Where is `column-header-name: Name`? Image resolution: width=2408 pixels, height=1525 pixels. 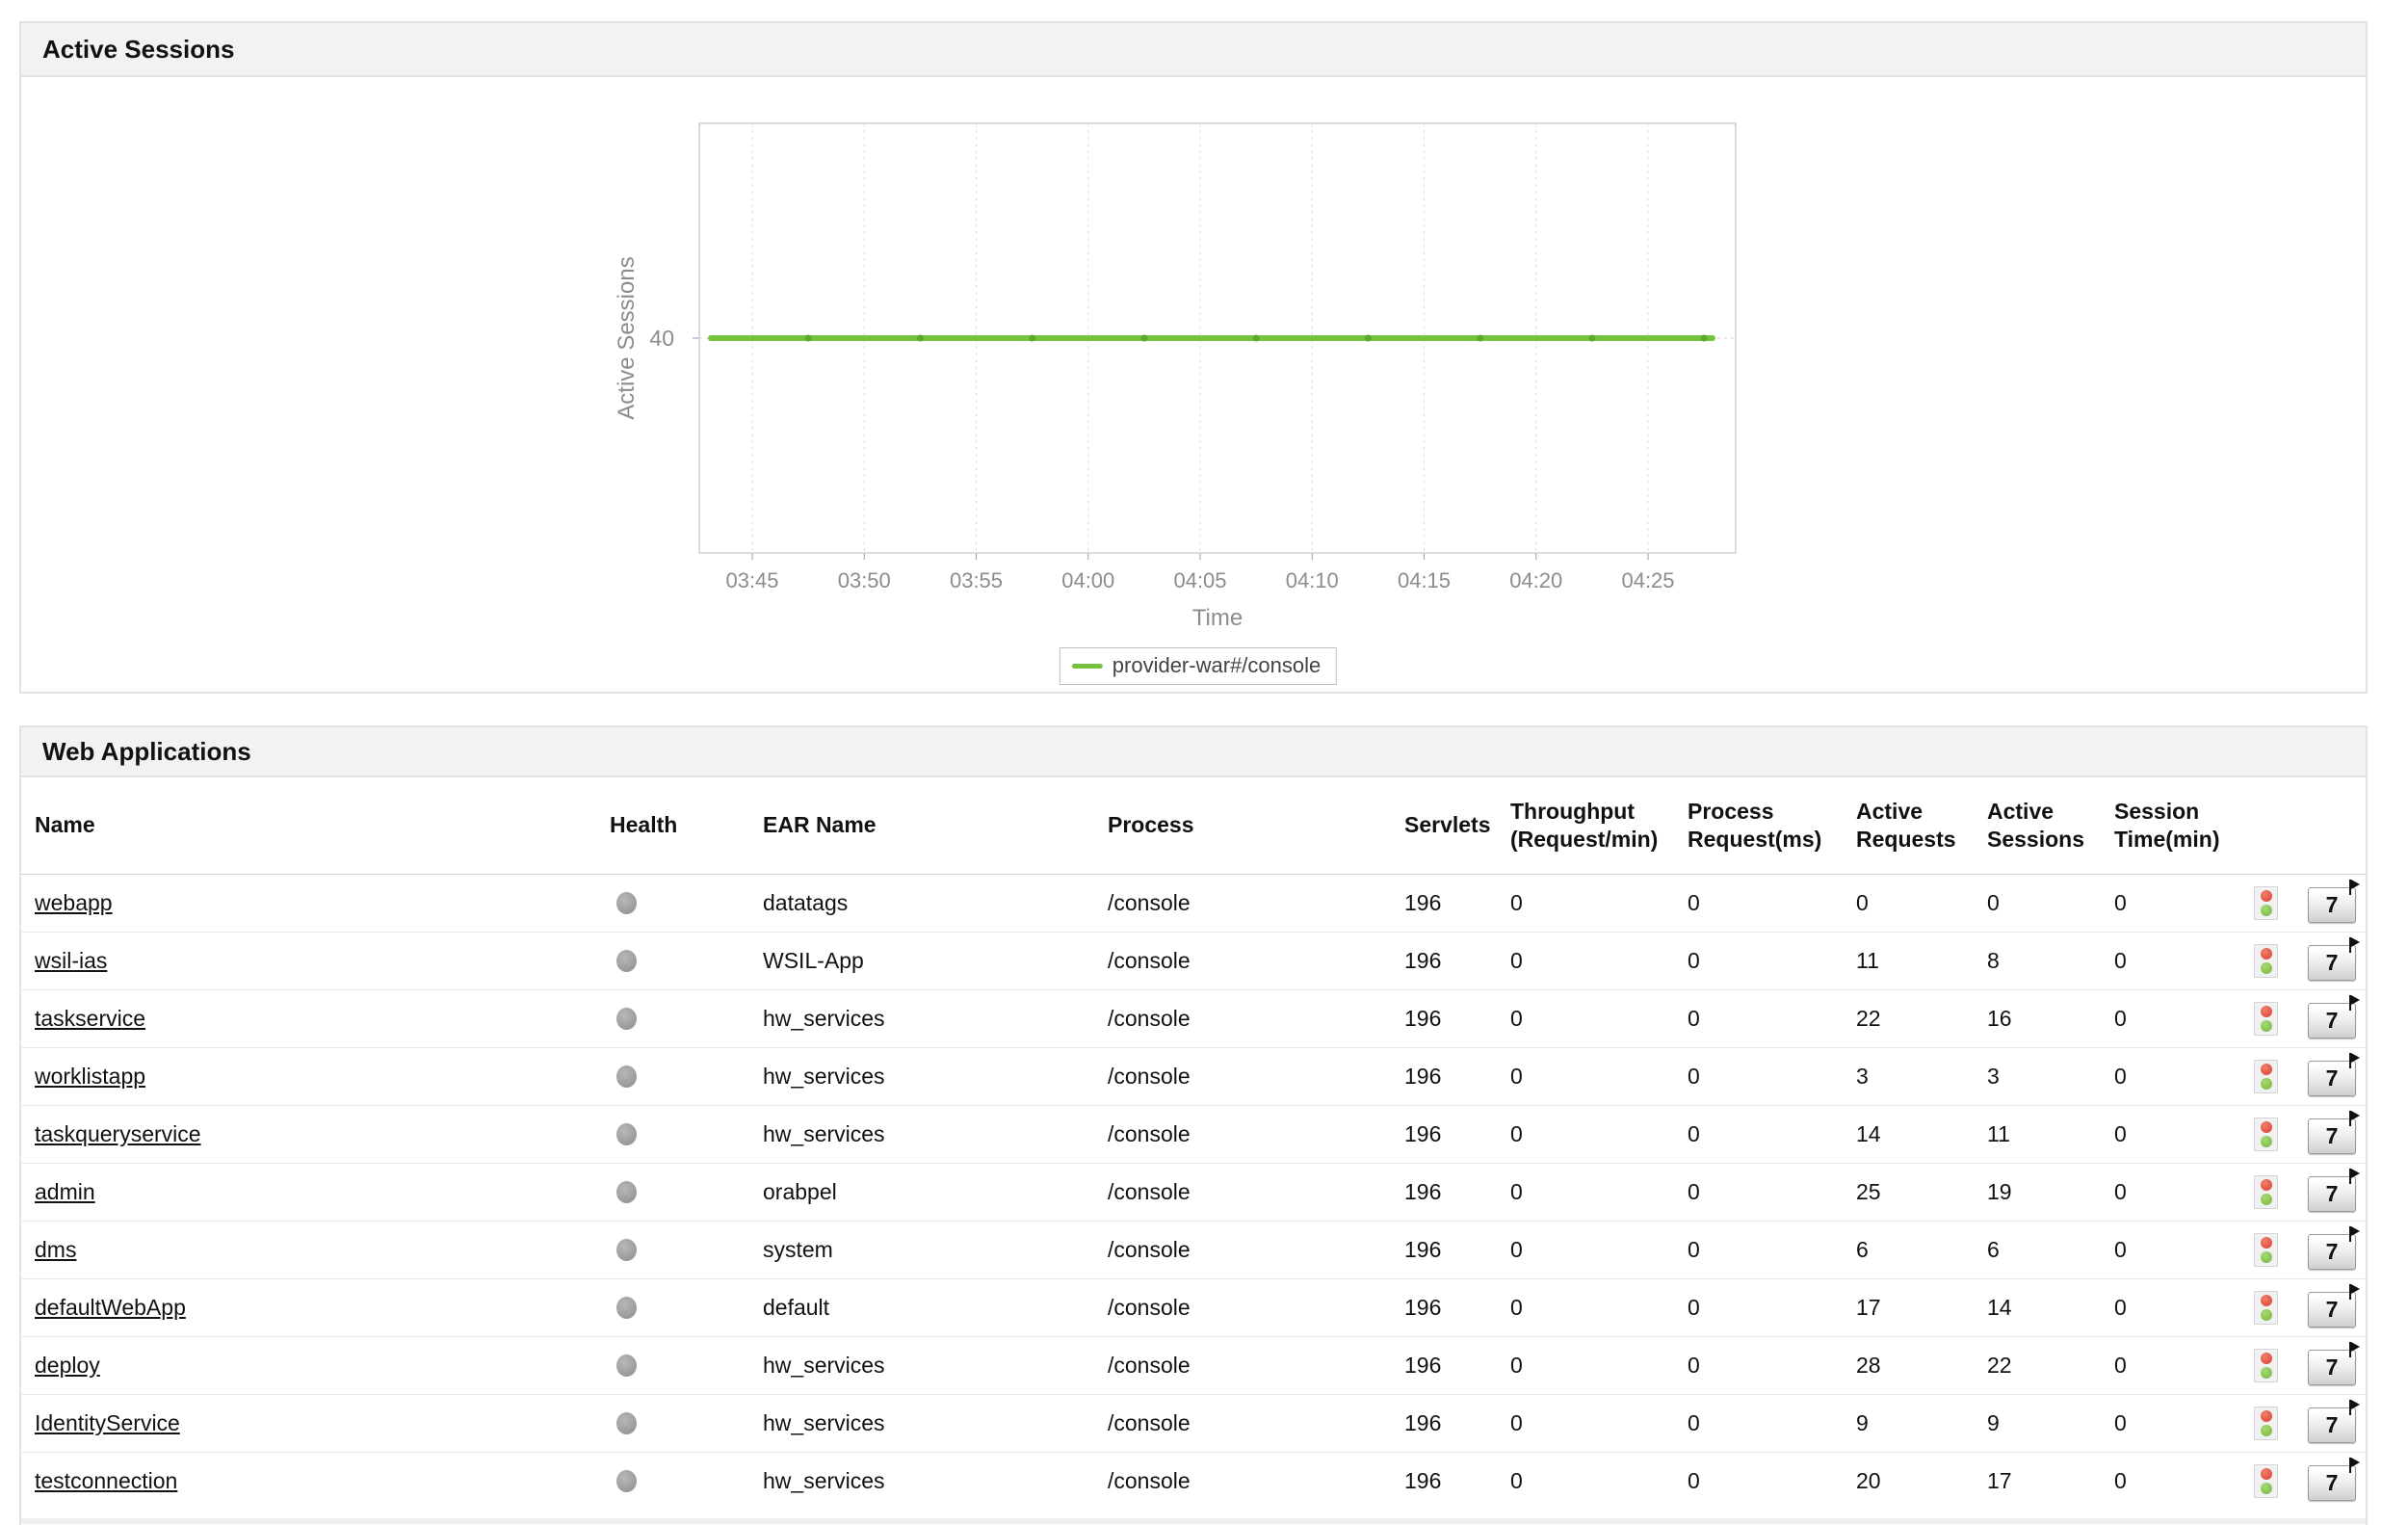
column-header-name: Name is located at coordinates (308, 826).